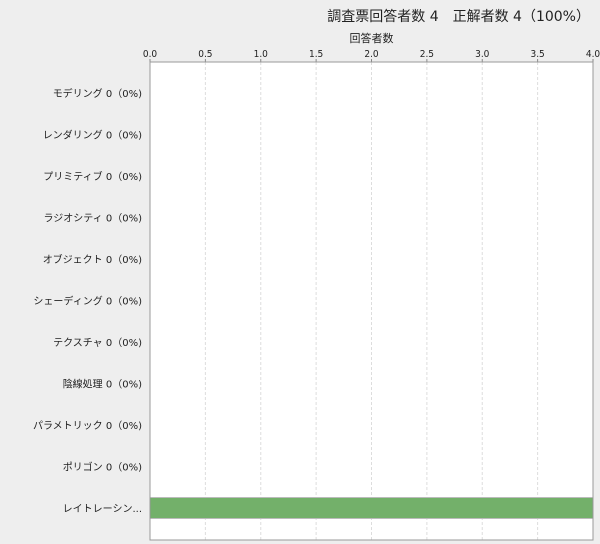 The image size is (600, 544). Describe the element at coordinates (87, 301) in the screenshot. I see `category-label: シェーディング 0（0%)` at that location.